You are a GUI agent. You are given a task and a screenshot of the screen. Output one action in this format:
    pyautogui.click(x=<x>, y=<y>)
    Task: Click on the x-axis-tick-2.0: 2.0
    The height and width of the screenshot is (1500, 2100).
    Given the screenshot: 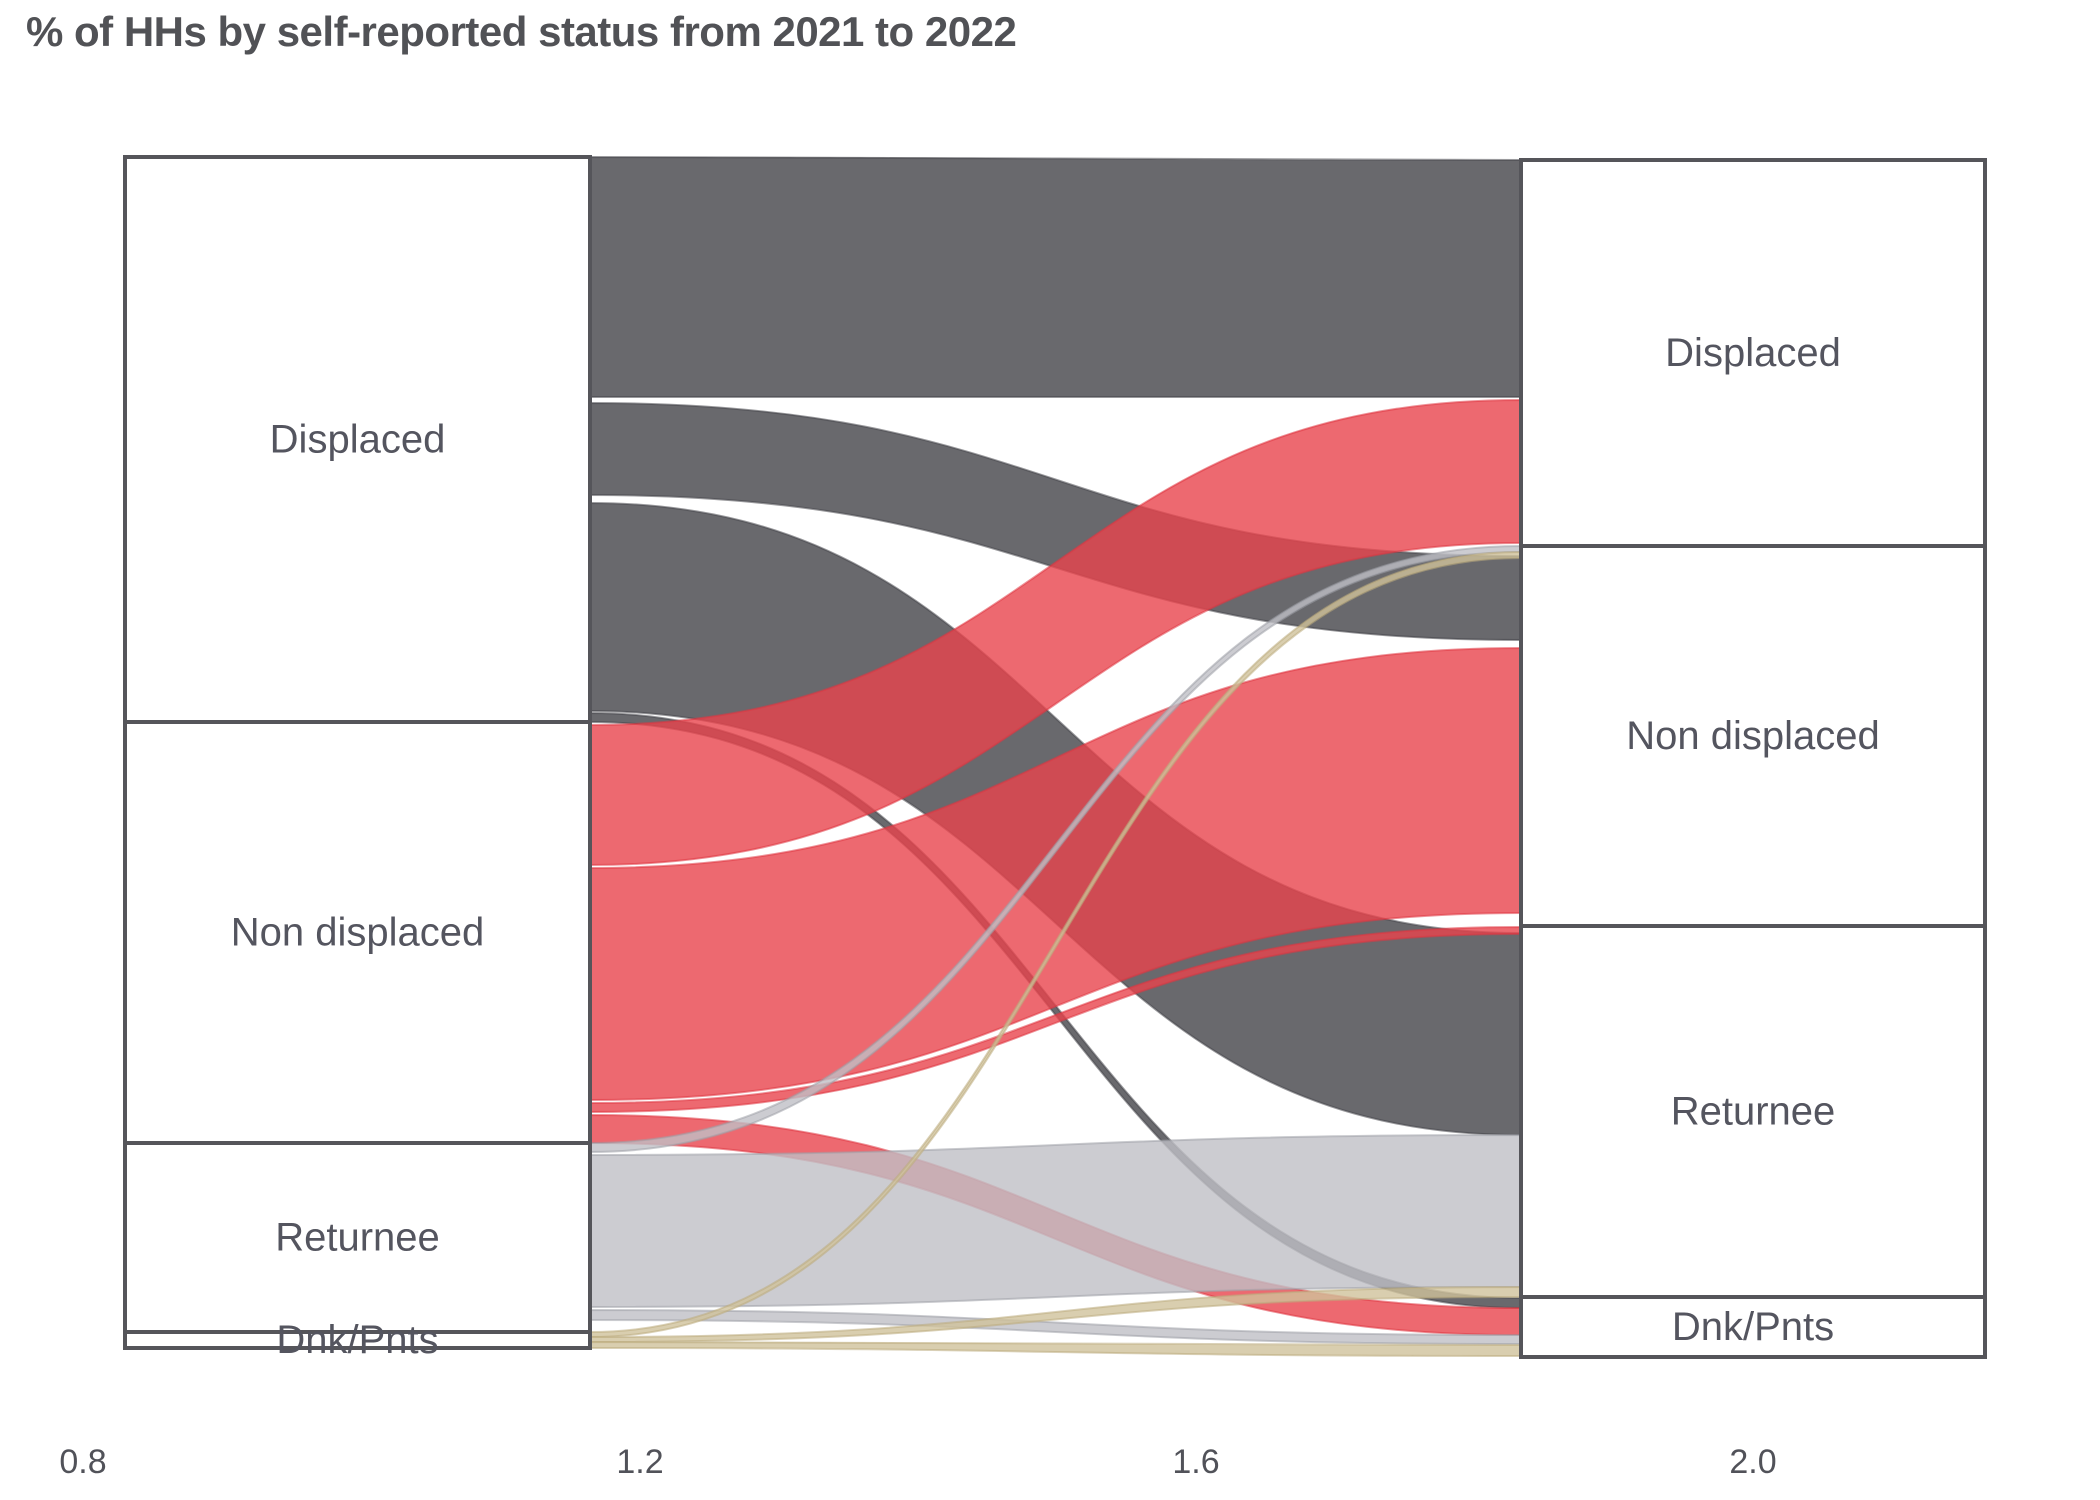 What is the action you would take?
    pyautogui.click(x=1752, y=1462)
    